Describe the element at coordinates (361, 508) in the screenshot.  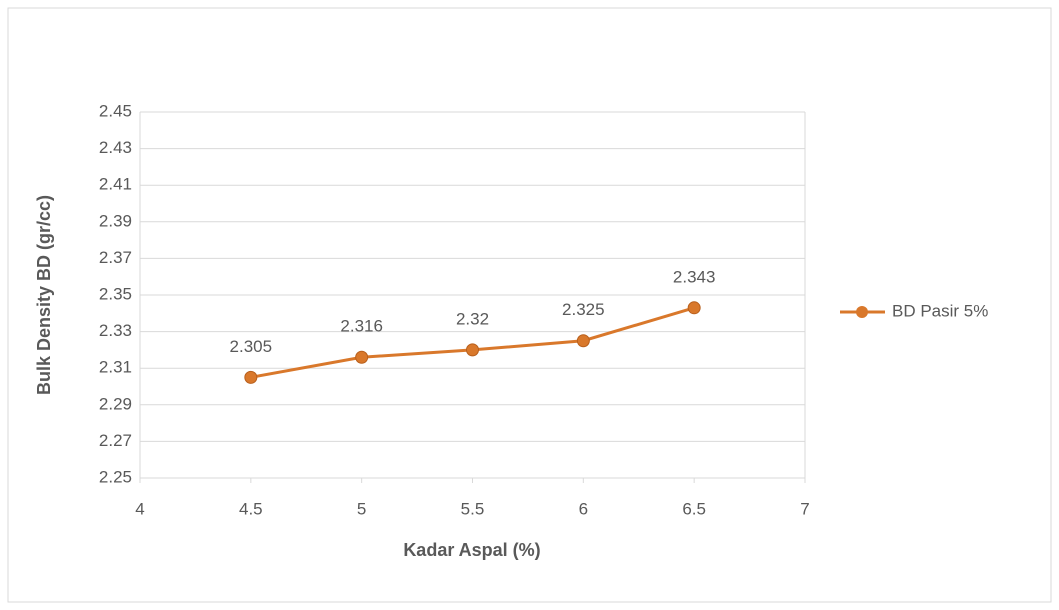
I see `x-tick-label: 5` at that location.